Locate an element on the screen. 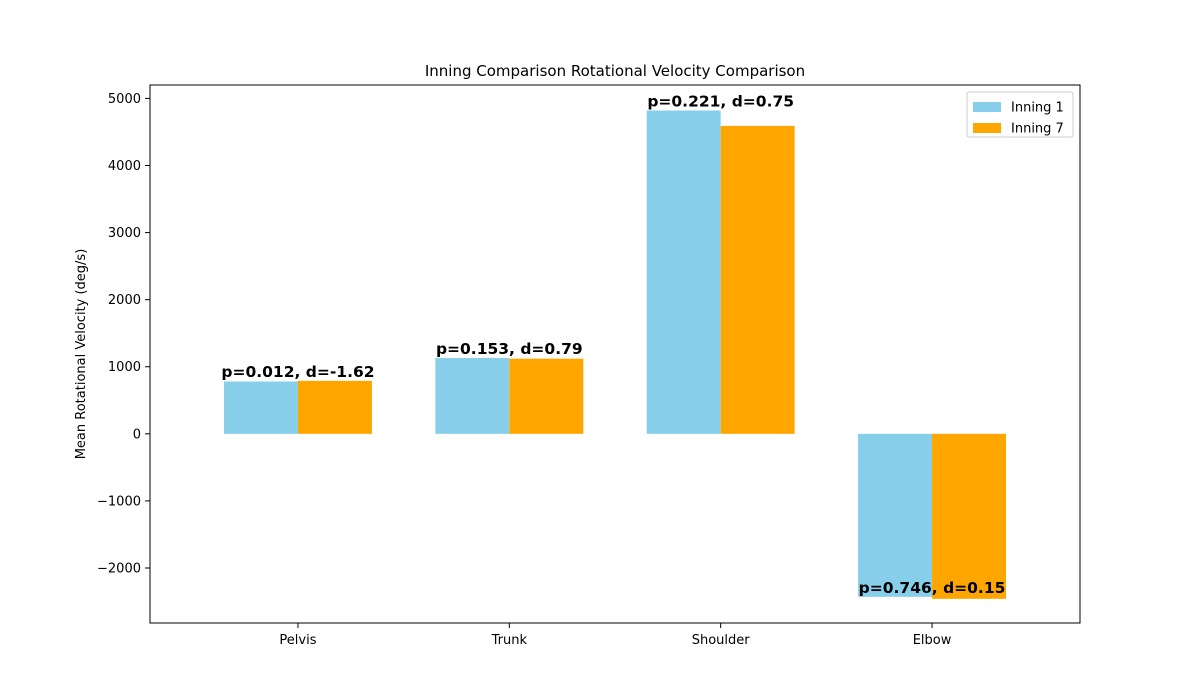  y-tick-label: 3000 is located at coordinates (124, 233).